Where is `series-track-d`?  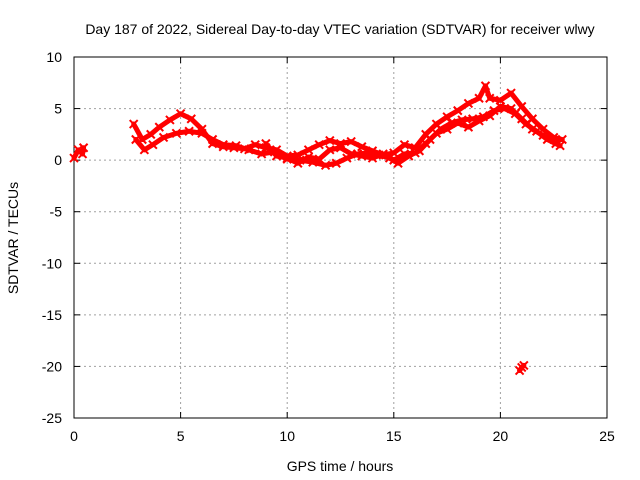
series-track-d is located at coordinates (411, 134).